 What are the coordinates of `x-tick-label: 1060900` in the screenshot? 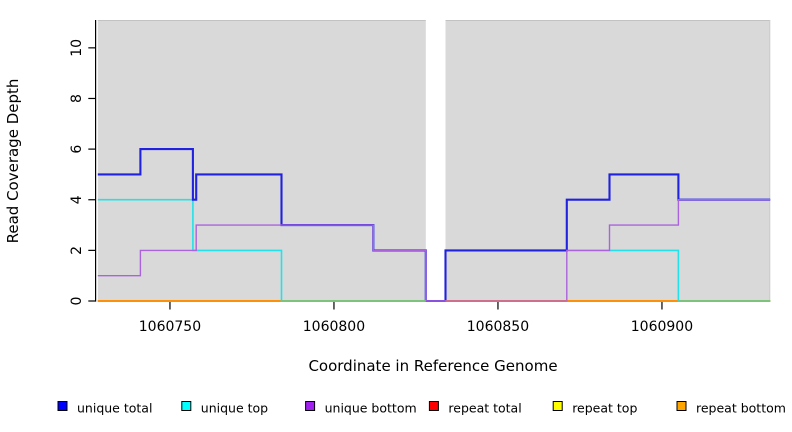 It's located at (662, 327).